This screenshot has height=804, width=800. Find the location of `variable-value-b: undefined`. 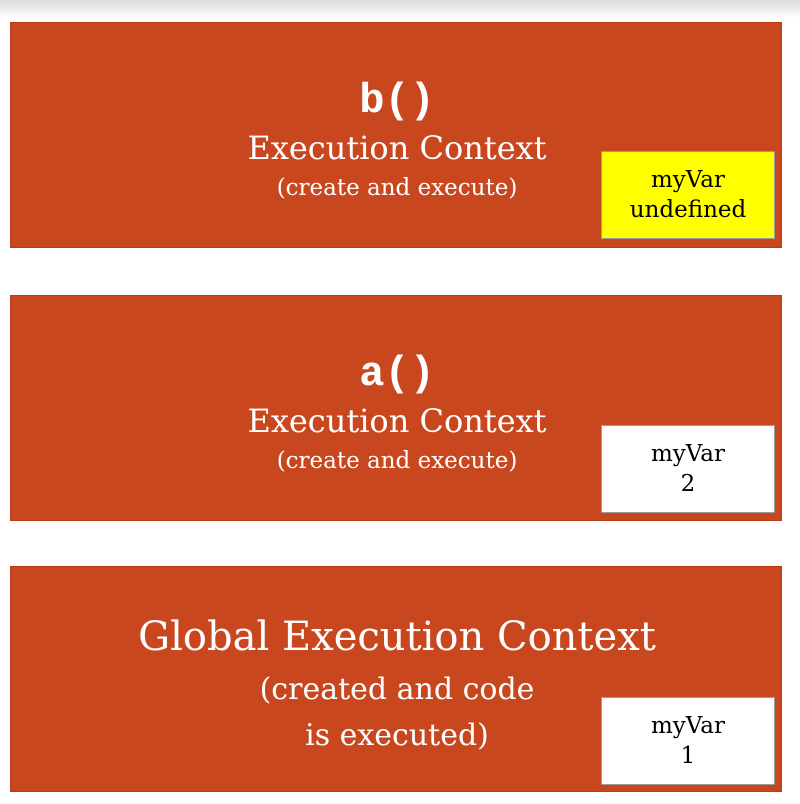

variable-value-b: undefined is located at coordinates (688, 210).